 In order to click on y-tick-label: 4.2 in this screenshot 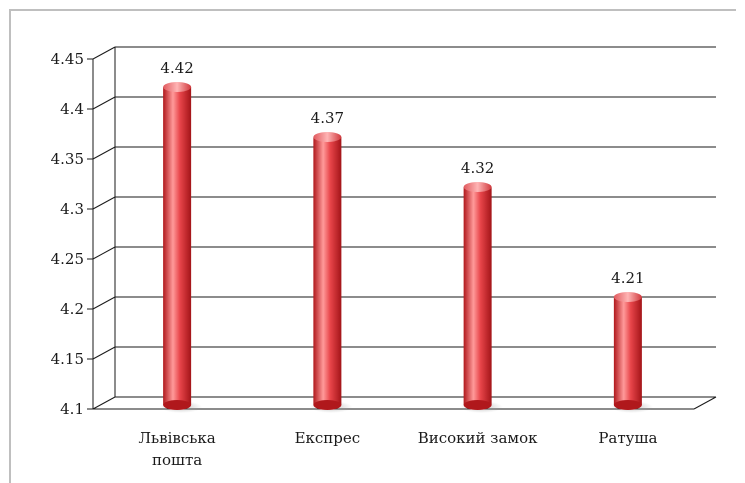, I will do `click(72, 309)`.